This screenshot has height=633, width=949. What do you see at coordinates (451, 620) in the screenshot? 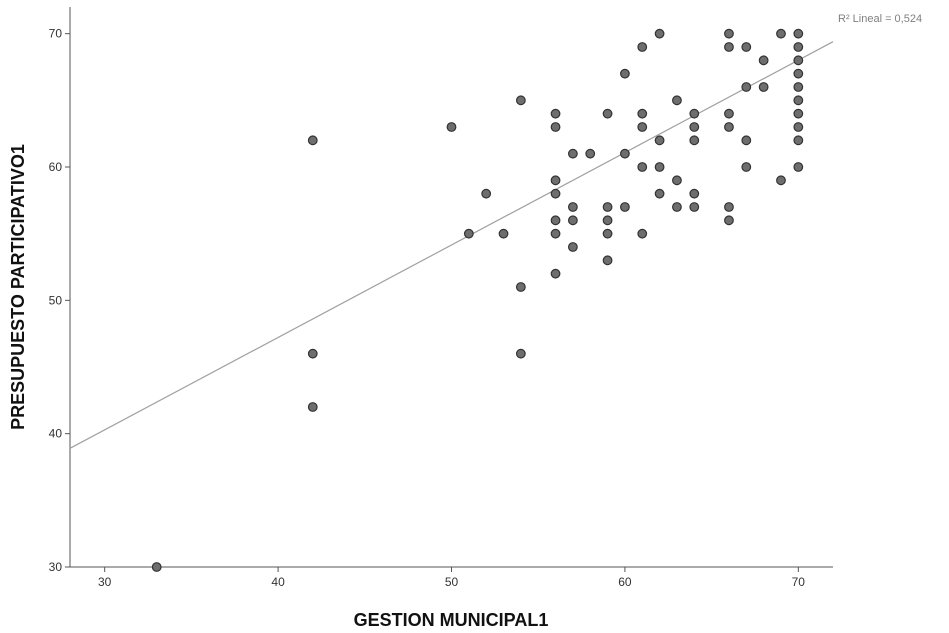
I see `x-axis-title: GESTION MUNICIPAL1` at bounding box center [451, 620].